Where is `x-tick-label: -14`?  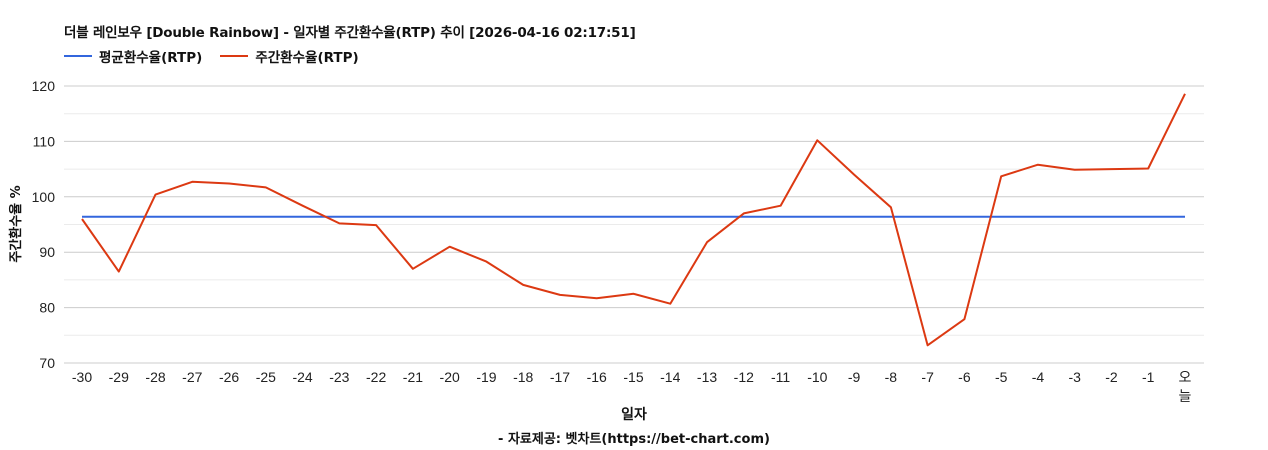 x-tick-label: -14 is located at coordinates (670, 377).